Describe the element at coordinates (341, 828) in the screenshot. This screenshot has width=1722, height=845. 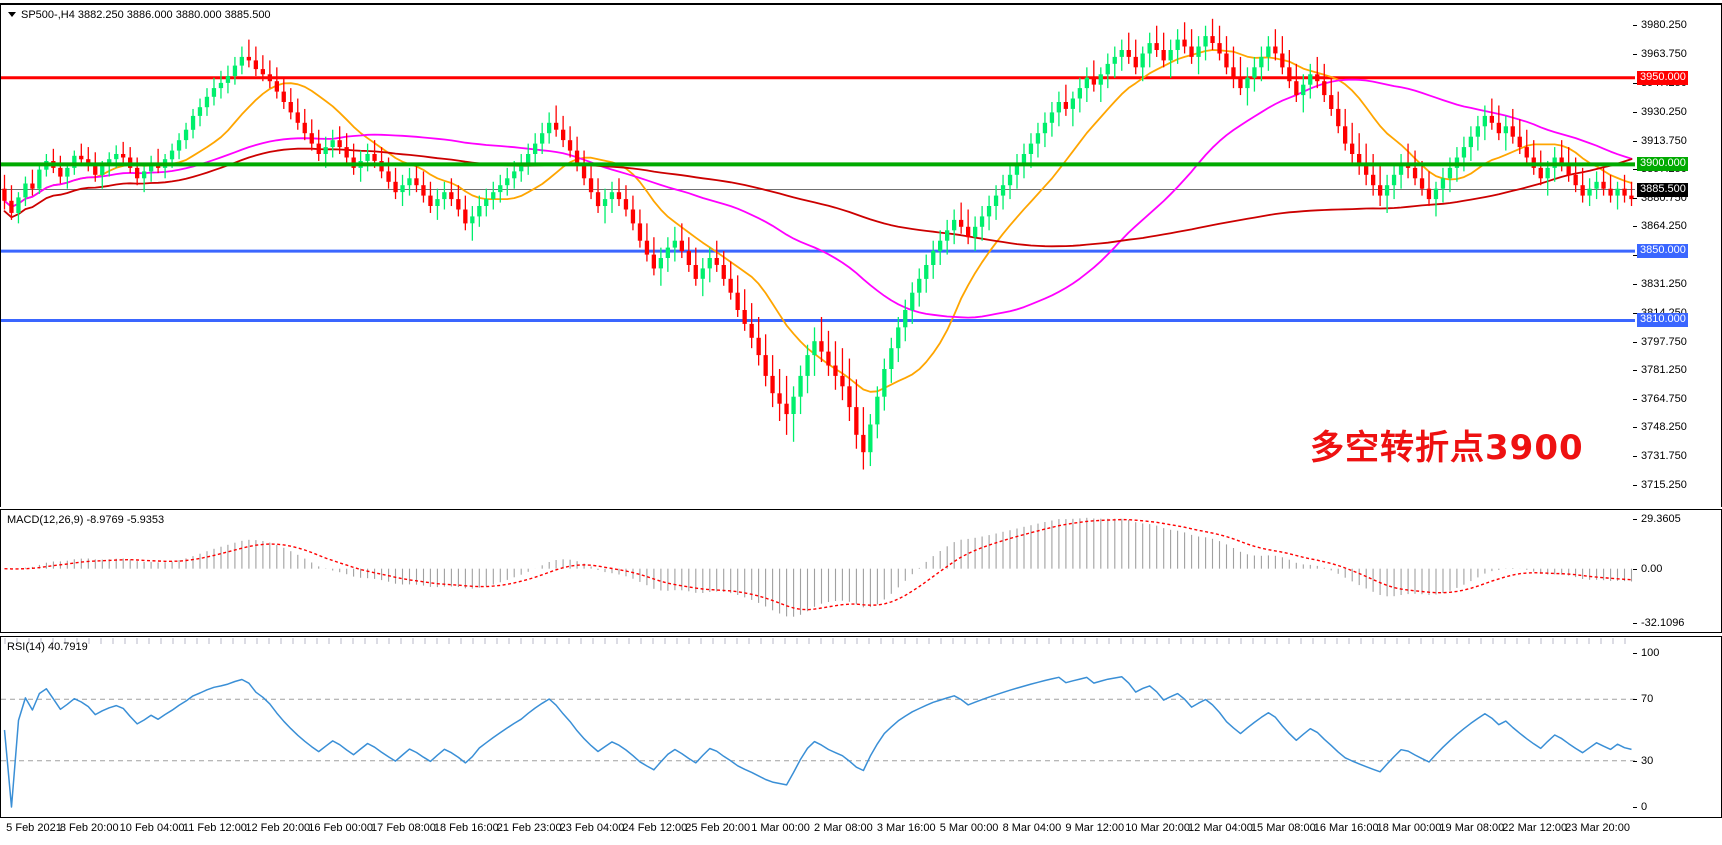
I see `time-axis-label: 16 Feb 00:00` at that location.